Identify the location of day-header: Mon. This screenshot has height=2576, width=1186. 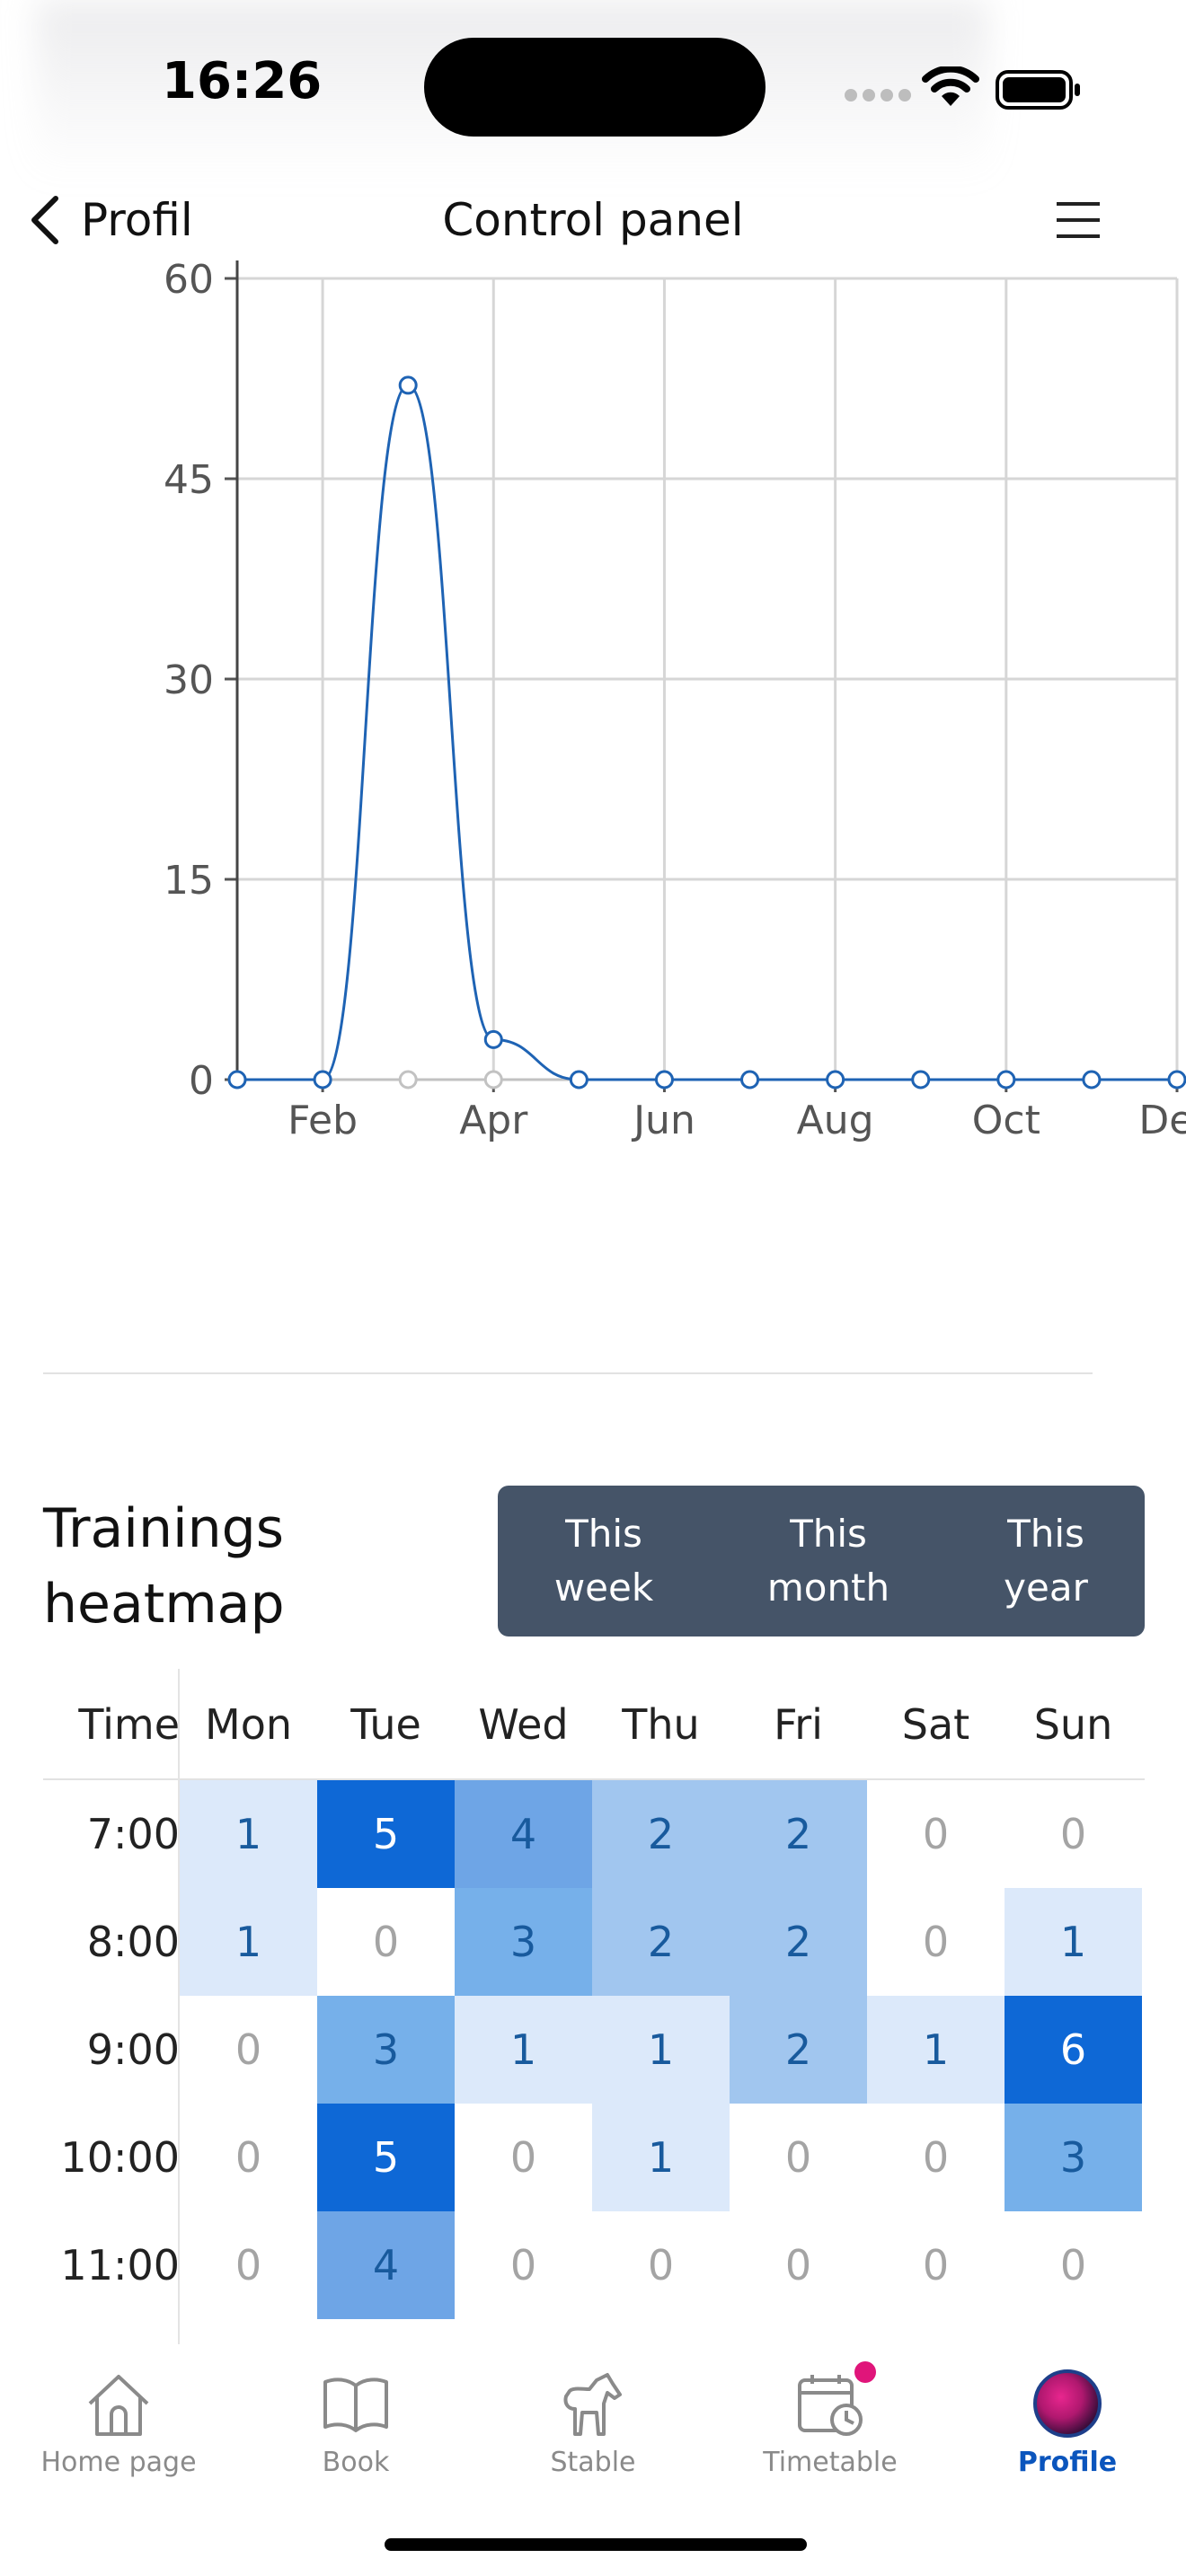
(248, 1724).